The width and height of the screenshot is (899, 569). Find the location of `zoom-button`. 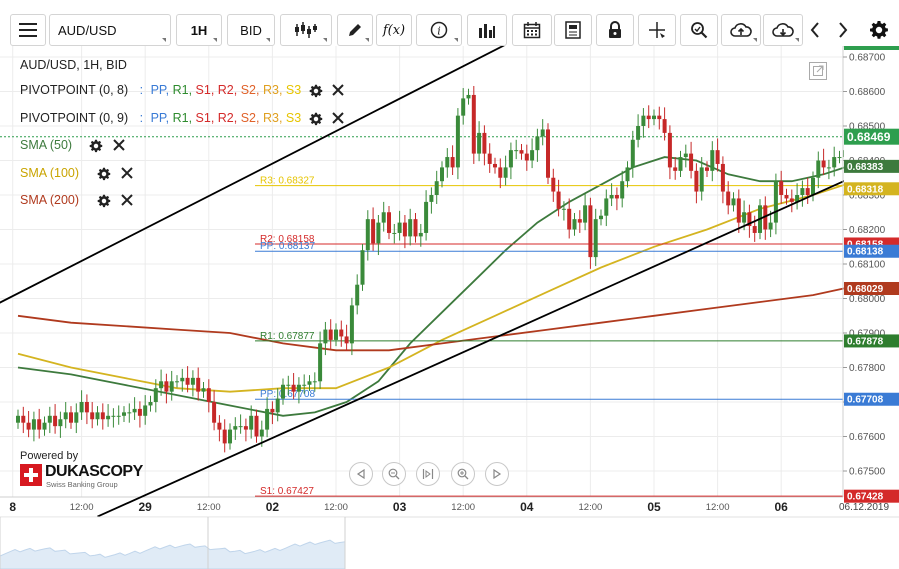

zoom-button is located at coordinates (699, 30).